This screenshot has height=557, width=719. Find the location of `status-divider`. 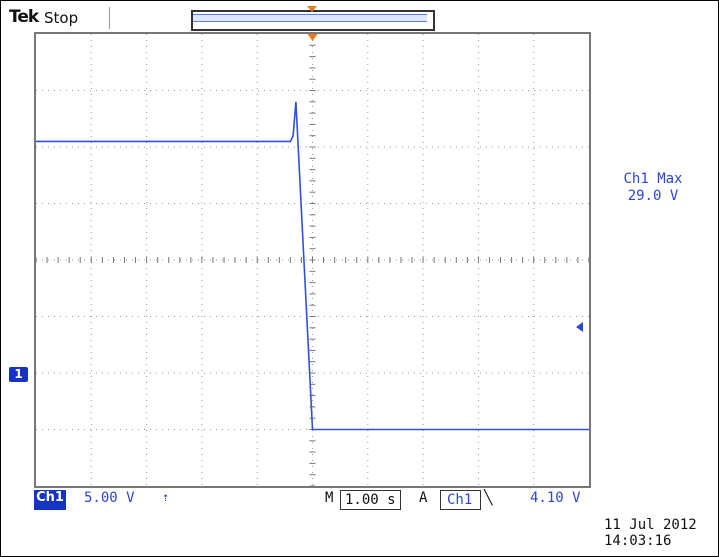

status-divider is located at coordinates (109, 18).